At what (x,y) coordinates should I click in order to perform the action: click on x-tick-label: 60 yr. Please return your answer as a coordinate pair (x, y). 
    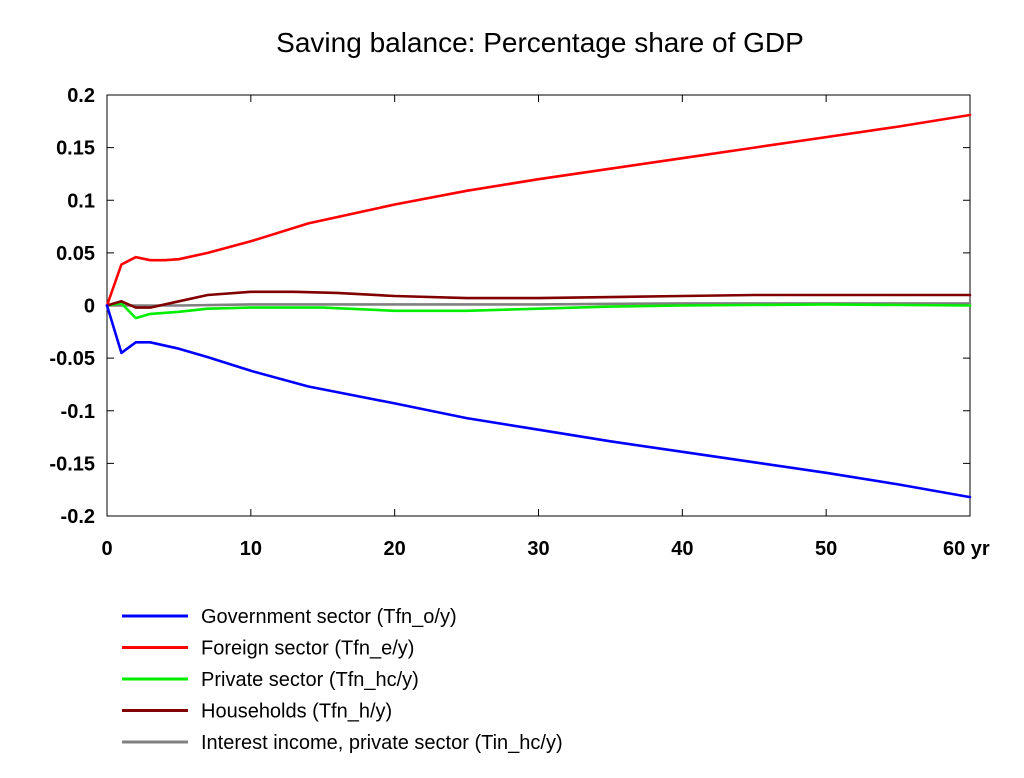
    Looking at the image, I should click on (966, 549).